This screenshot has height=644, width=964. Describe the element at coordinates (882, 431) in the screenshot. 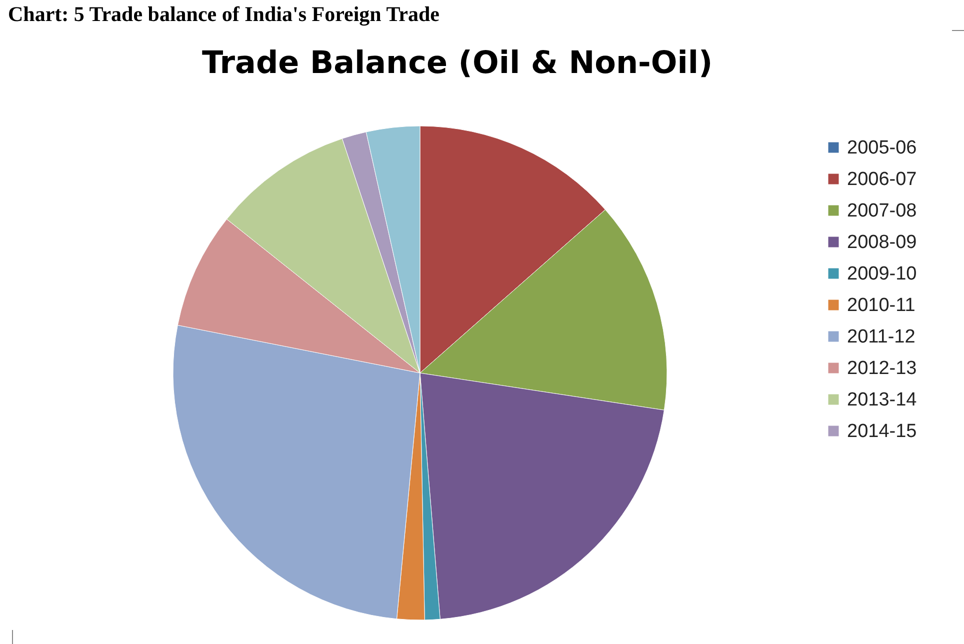

I see `legend-label: 2014-15` at that location.